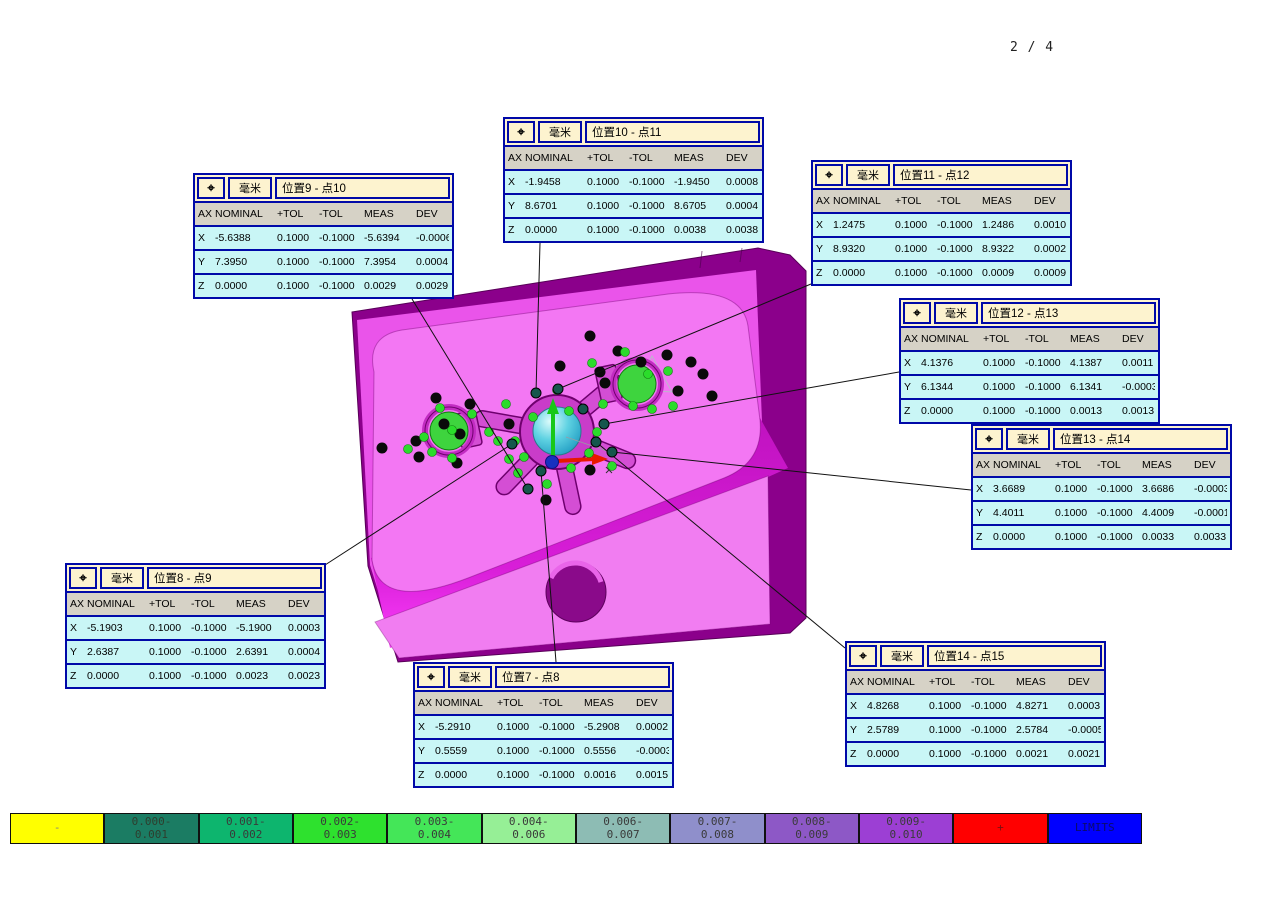 This screenshot has height=897, width=1269. What do you see at coordinates (811, 828) in the screenshot?
I see `legend-segment: 0.008- 0.009` at bounding box center [811, 828].